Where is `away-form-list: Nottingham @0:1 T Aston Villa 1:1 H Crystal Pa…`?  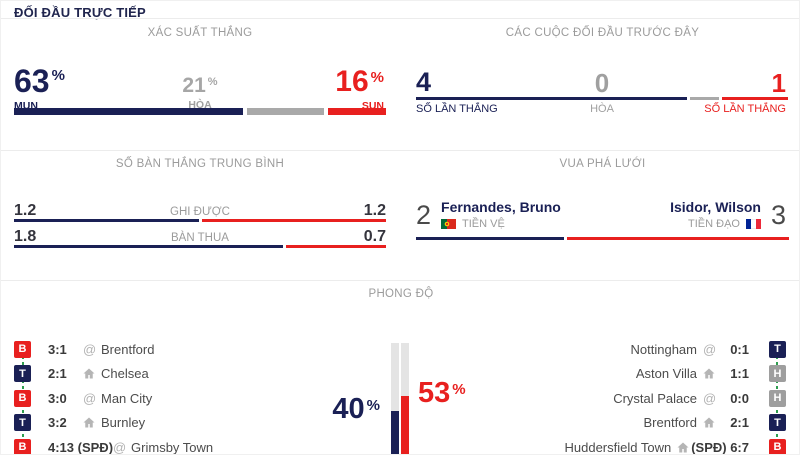 away-form-list: Nottingham @0:1 T Aston Villa 1:1 H Crystal Pa… is located at coordinates (636, 396).